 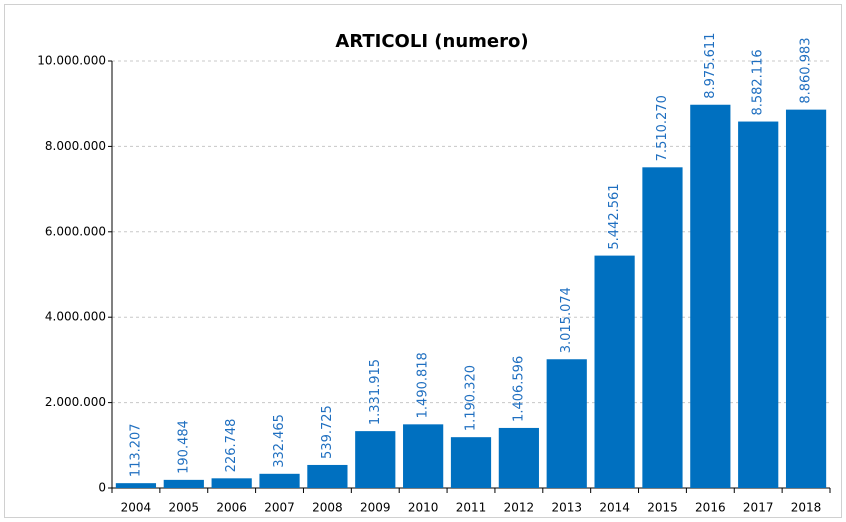 I want to click on data-label: 1.331.915, so click(x=375, y=392).